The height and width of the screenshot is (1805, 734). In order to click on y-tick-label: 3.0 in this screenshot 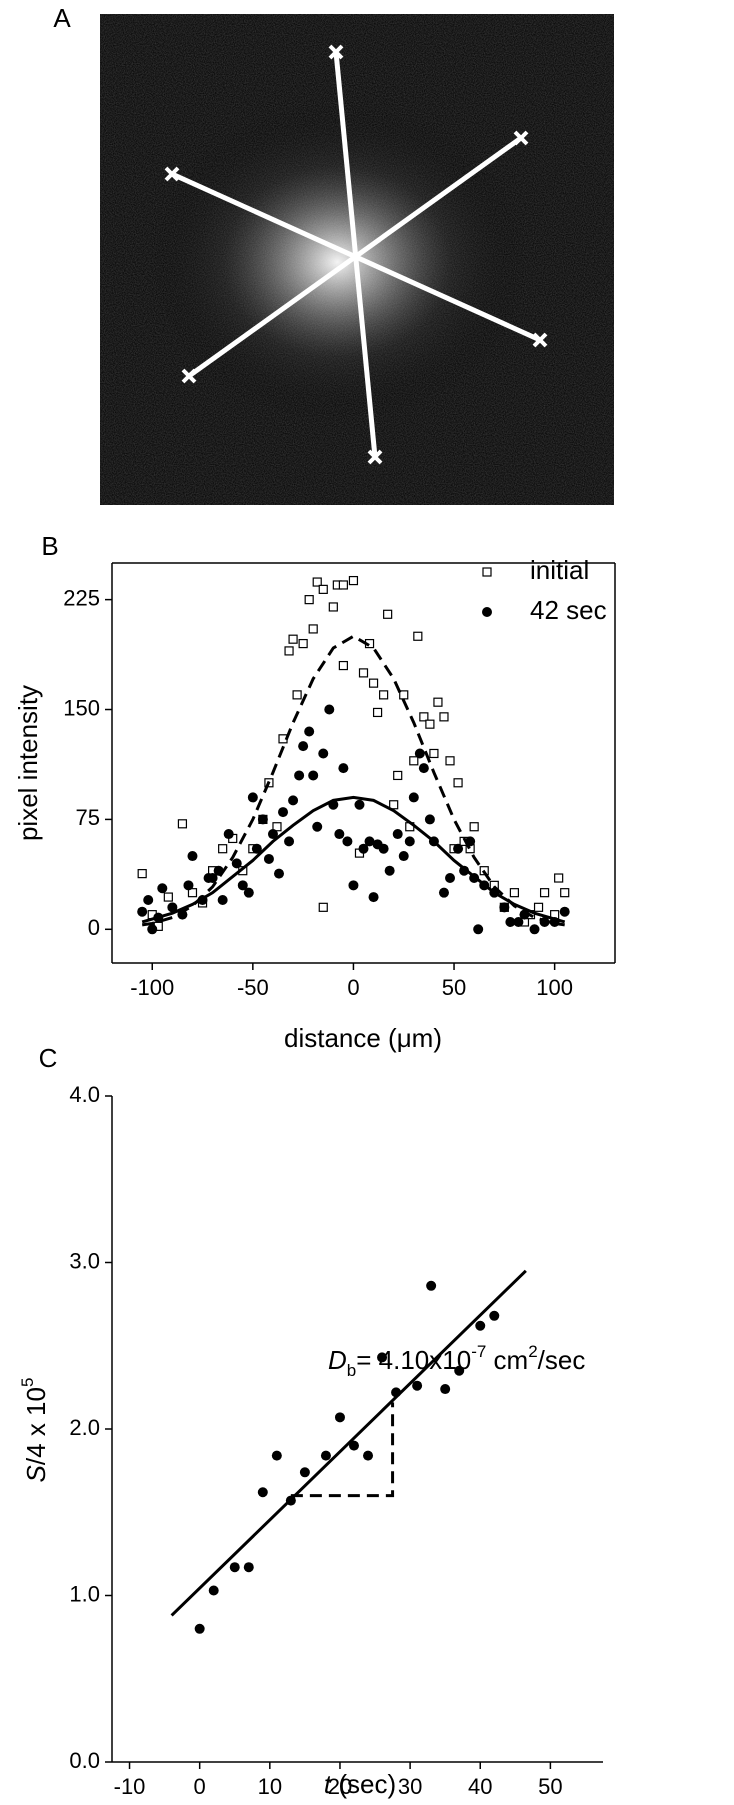, I will do `click(84, 1260)`.